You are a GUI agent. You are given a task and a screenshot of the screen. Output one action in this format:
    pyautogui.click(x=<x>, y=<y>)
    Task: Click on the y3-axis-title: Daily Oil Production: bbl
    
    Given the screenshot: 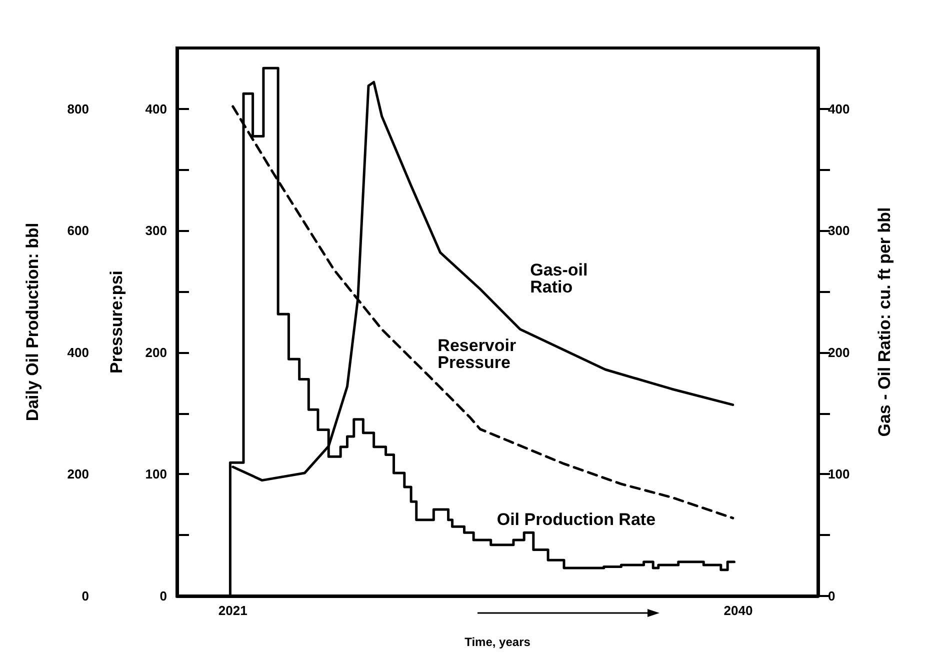 What is the action you would take?
    pyautogui.click(x=32, y=322)
    